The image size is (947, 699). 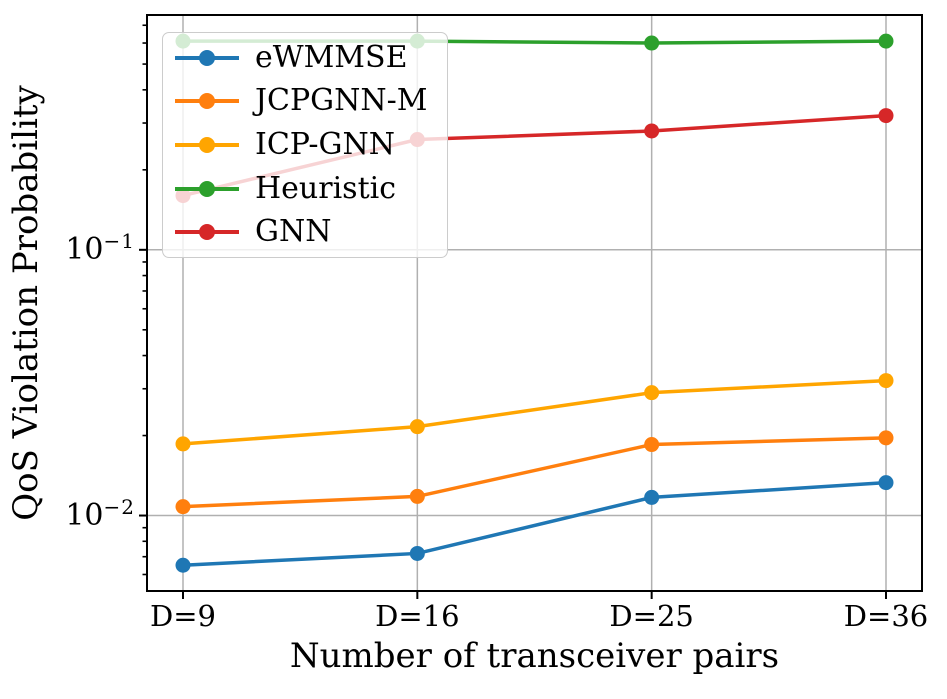 What do you see at coordinates (26, 303) in the screenshot?
I see `y-axis-label: QoS Violation Probability` at bounding box center [26, 303].